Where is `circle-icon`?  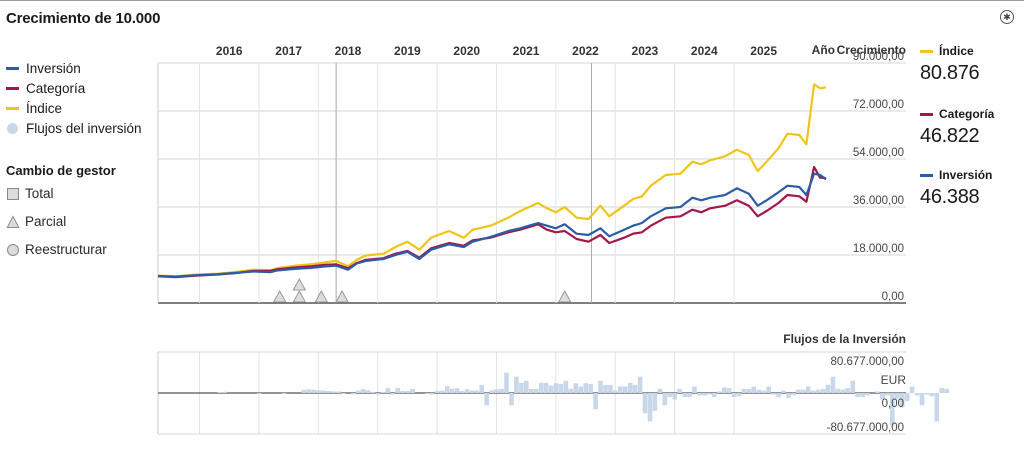
circle-icon is located at coordinates (13, 249).